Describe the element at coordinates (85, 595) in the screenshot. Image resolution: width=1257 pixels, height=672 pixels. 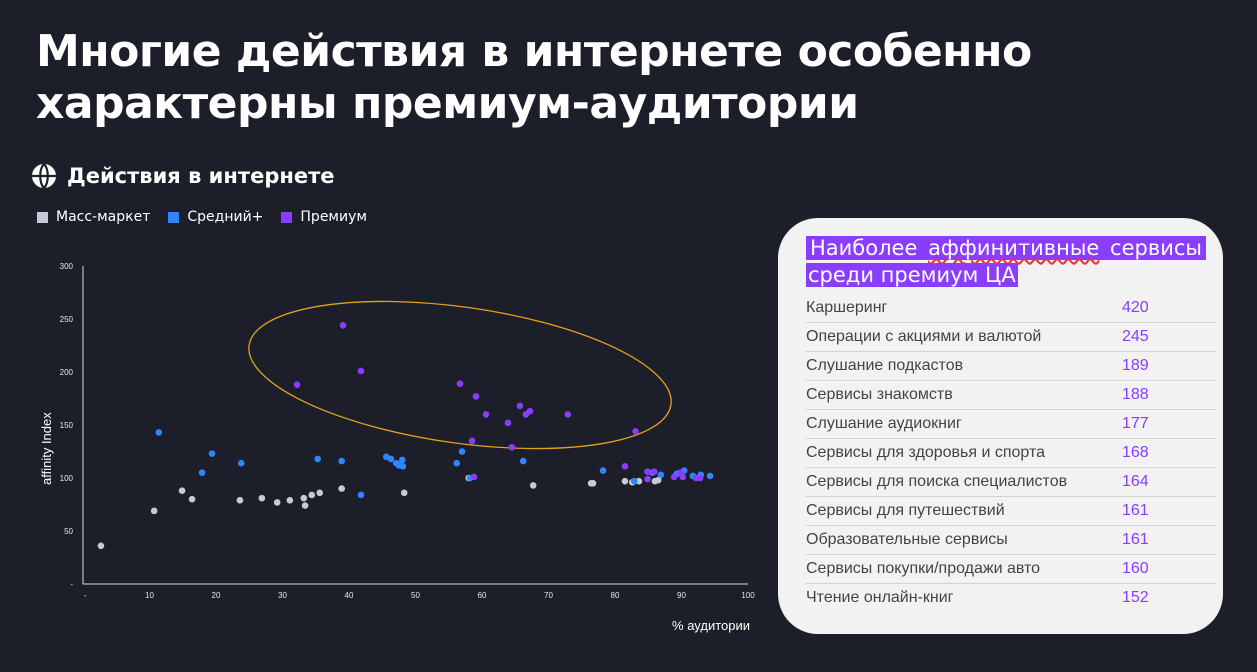
I see `x-tick-label: -` at that location.